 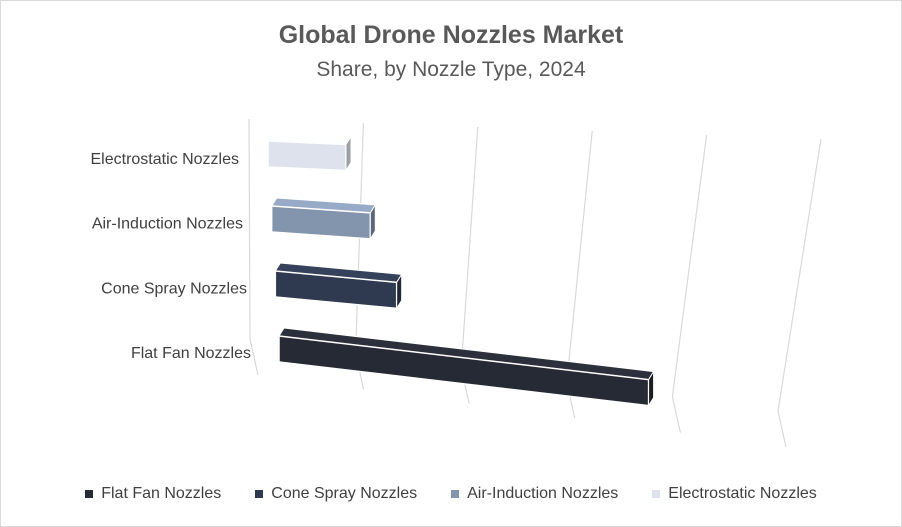 I want to click on bar-electrostatic-nozzles, so click(x=309, y=152).